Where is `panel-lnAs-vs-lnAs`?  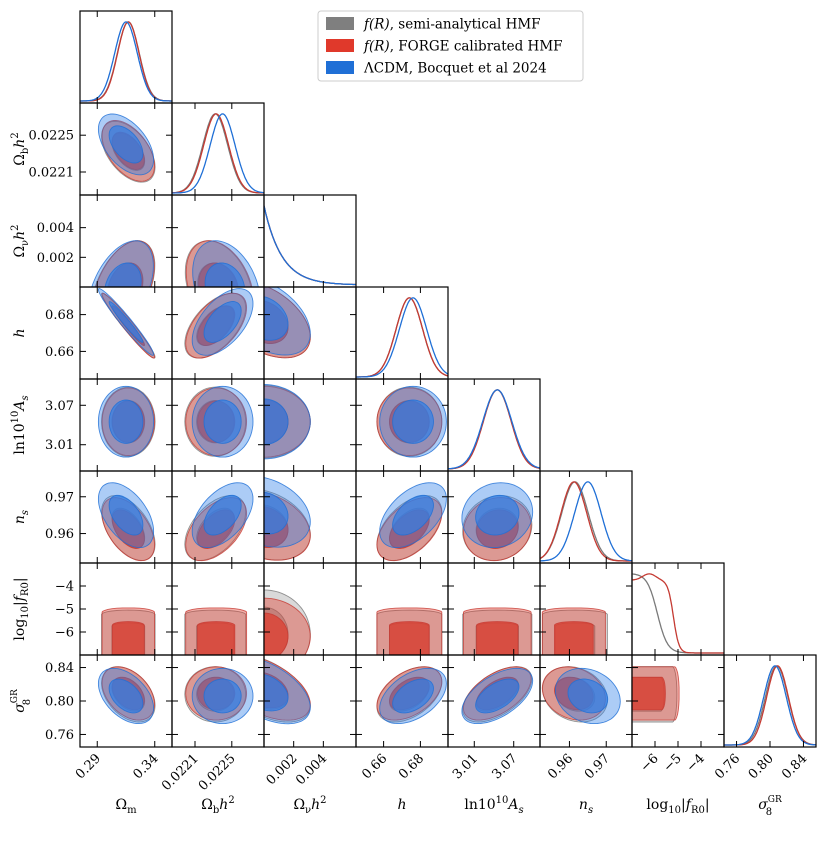
panel-lnAs-vs-lnAs is located at coordinates (494, 425).